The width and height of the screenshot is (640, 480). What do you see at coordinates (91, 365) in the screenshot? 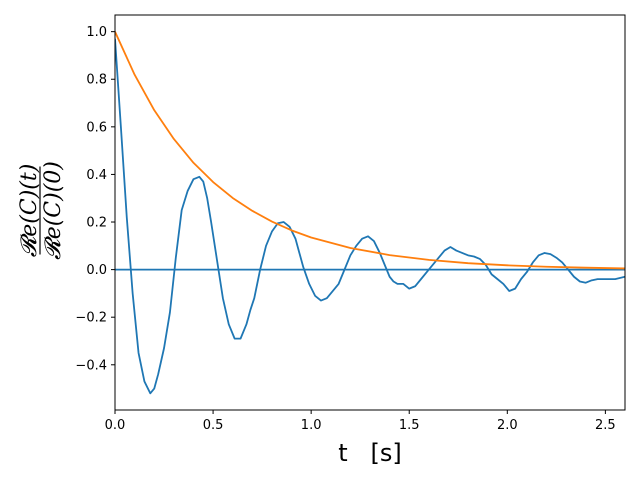
I see `y-tick-label: −0.4` at bounding box center [91, 365].